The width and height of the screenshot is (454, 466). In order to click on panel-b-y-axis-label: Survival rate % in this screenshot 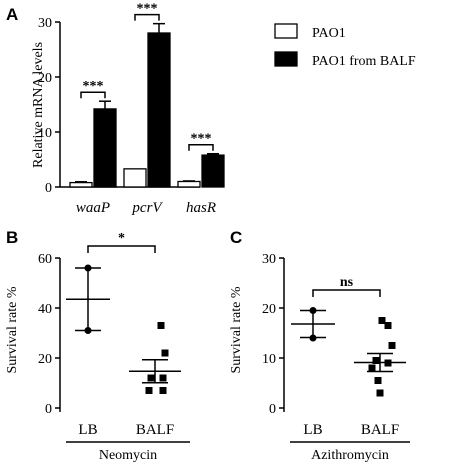, I will do `click(12, 329)`.